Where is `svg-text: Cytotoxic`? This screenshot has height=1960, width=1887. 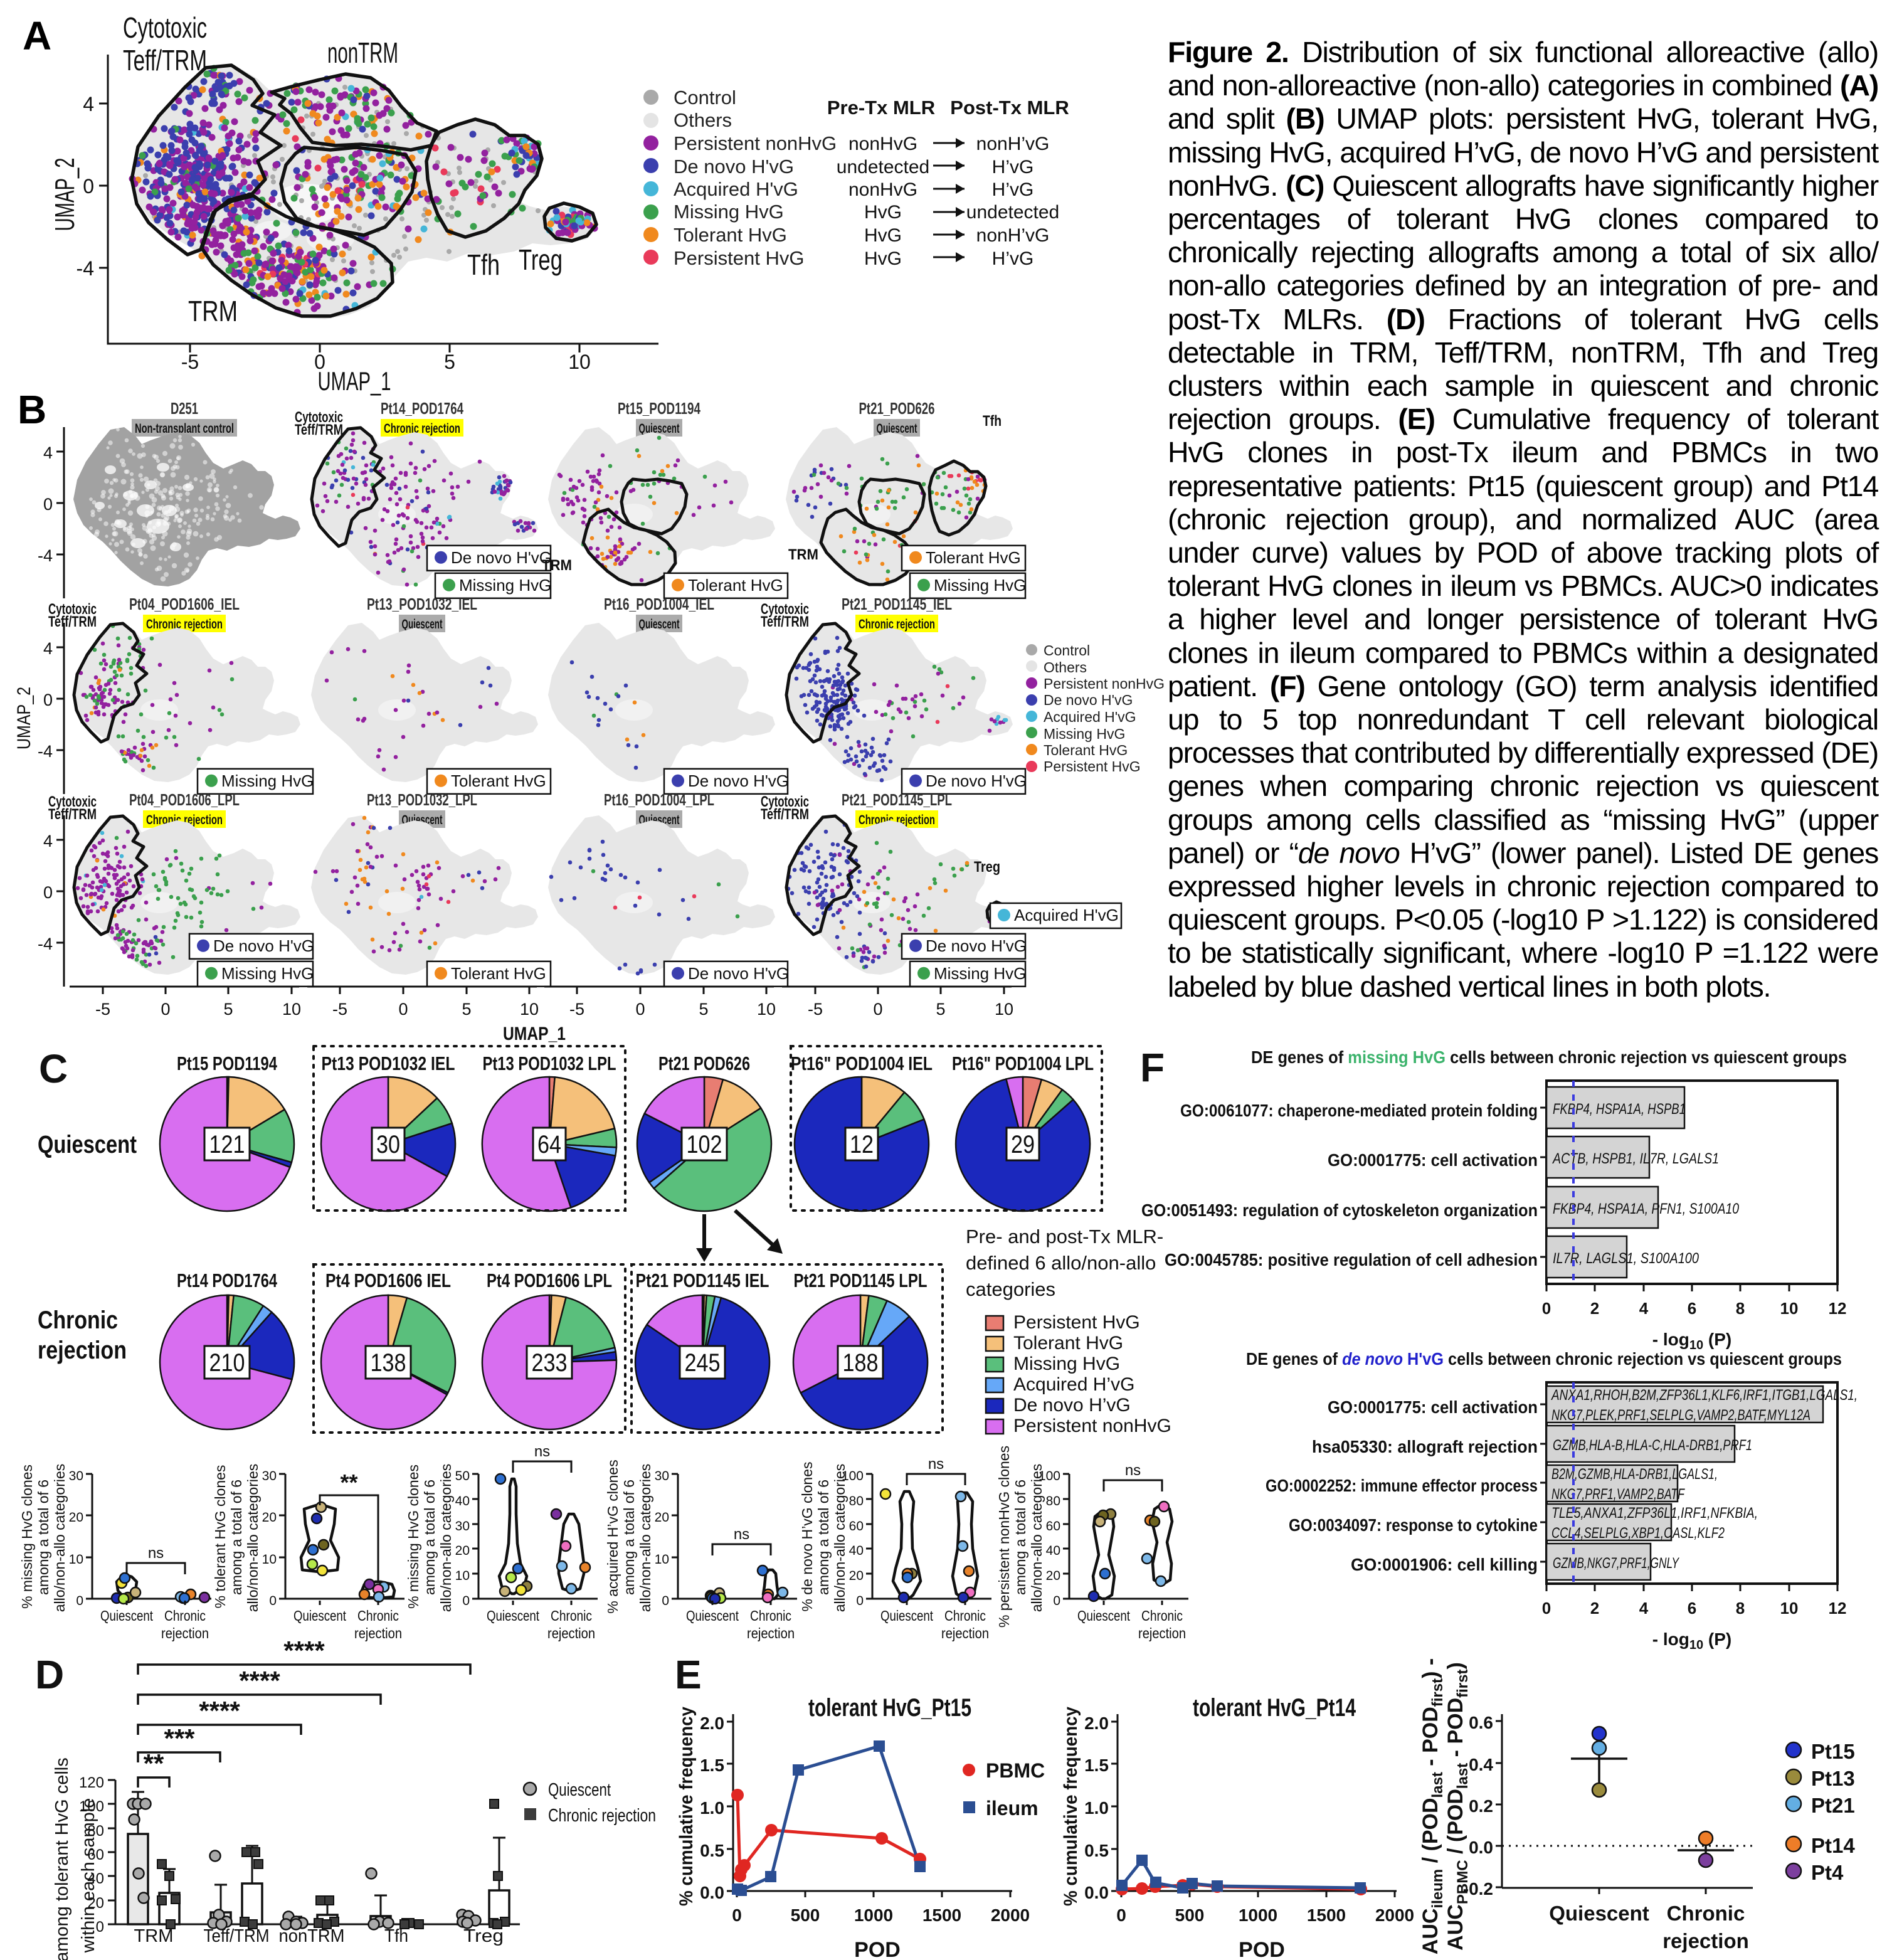
svg-text: Cytotoxic is located at coordinates (319, 417).